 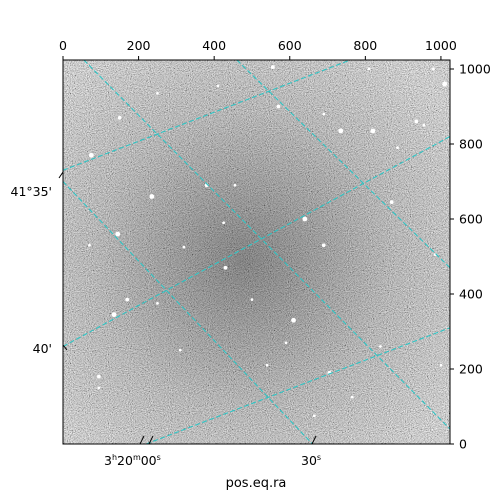 I want to click on pixel-x-axis-top: 0 200 400 600 800 1000, so click(x=258, y=49).